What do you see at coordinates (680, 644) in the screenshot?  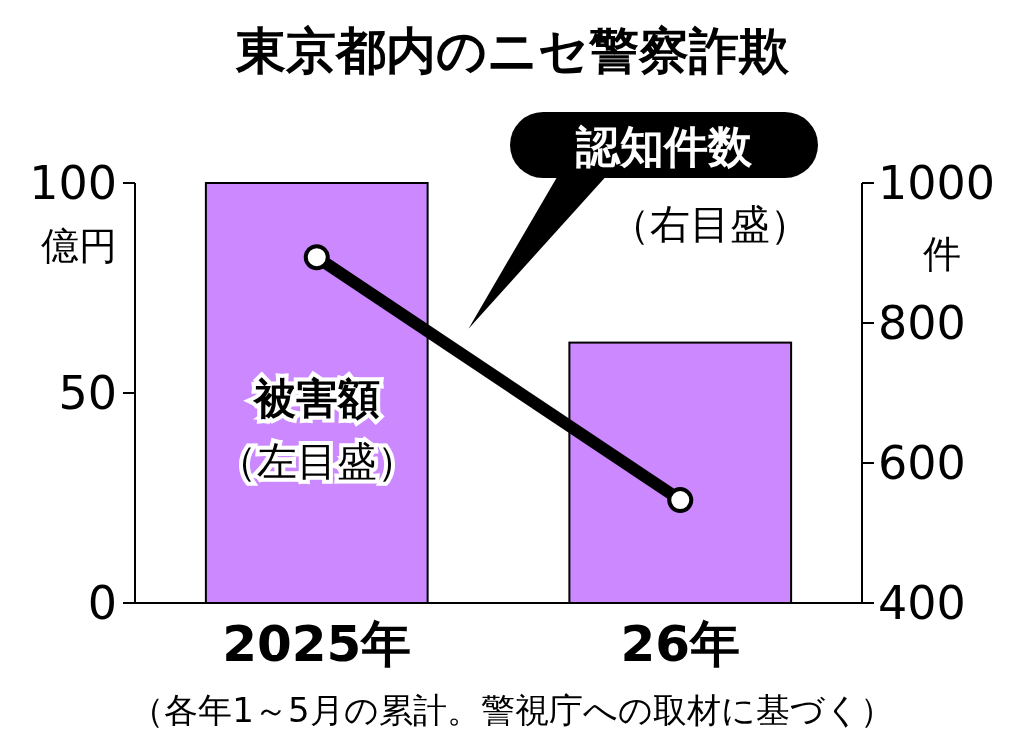 I see `x-tick-label: 26年` at bounding box center [680, 644].